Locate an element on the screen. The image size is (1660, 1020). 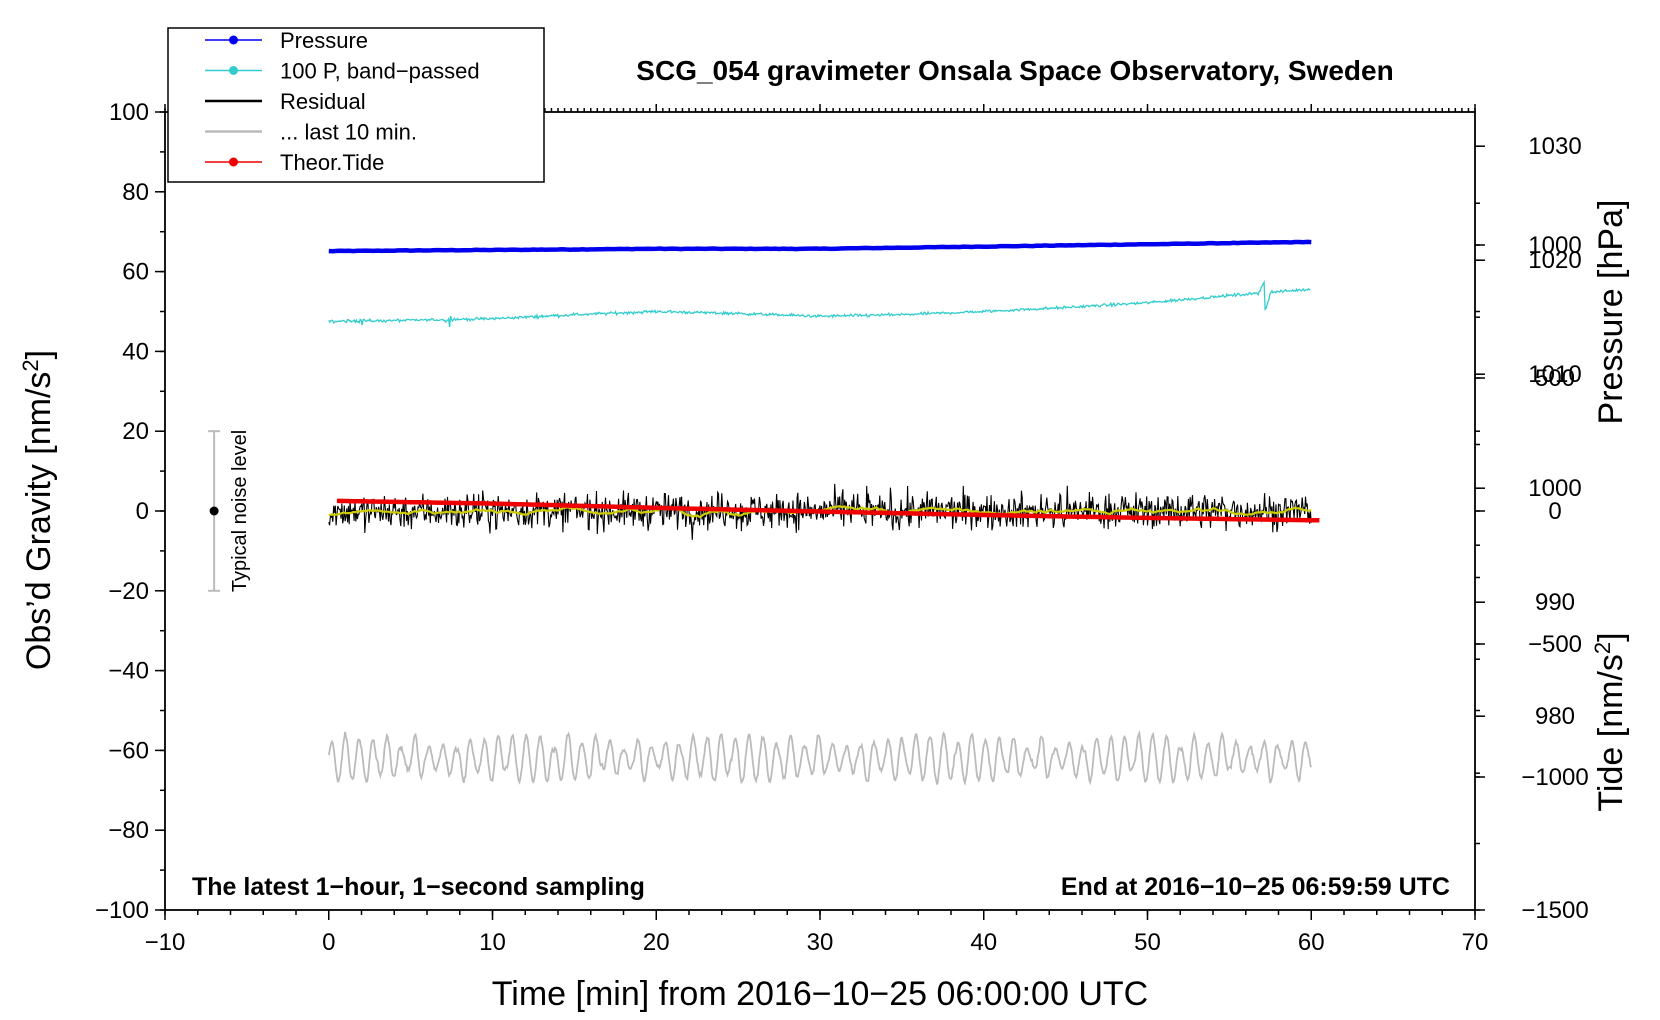
noise-center-dot is located at coordinates (214, 511).